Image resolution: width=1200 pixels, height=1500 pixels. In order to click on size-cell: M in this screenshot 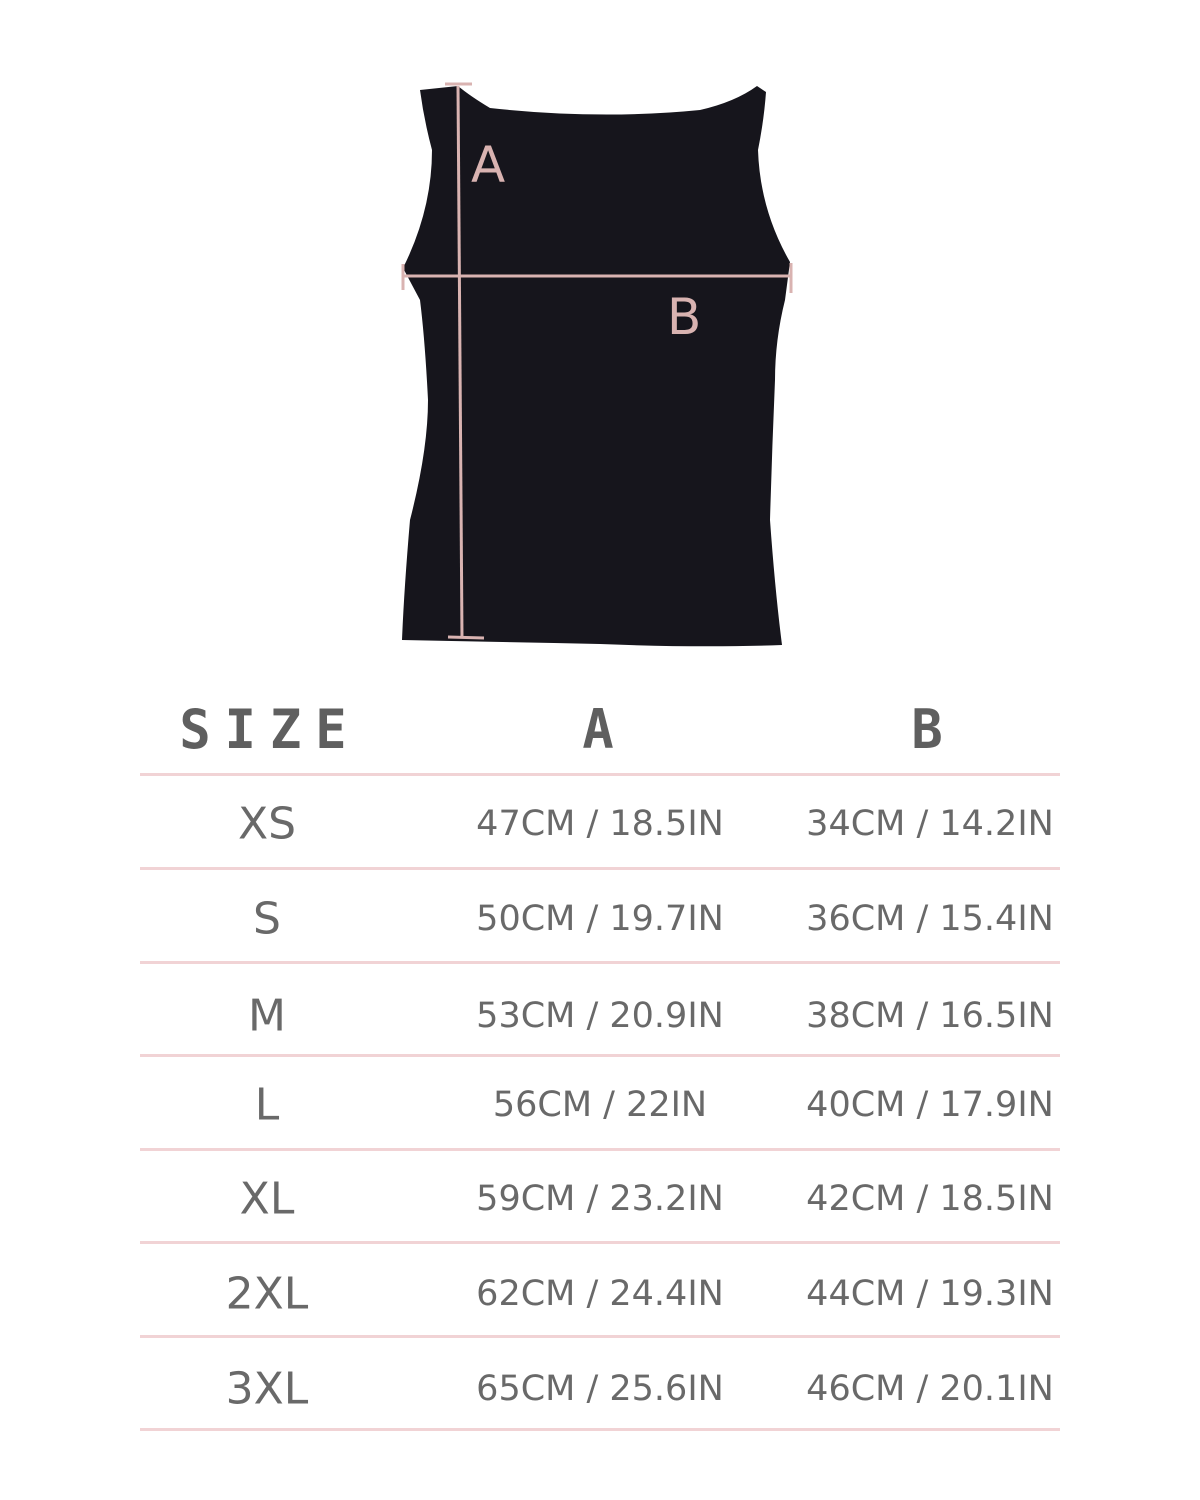, I will do `click(267, 1016)`.